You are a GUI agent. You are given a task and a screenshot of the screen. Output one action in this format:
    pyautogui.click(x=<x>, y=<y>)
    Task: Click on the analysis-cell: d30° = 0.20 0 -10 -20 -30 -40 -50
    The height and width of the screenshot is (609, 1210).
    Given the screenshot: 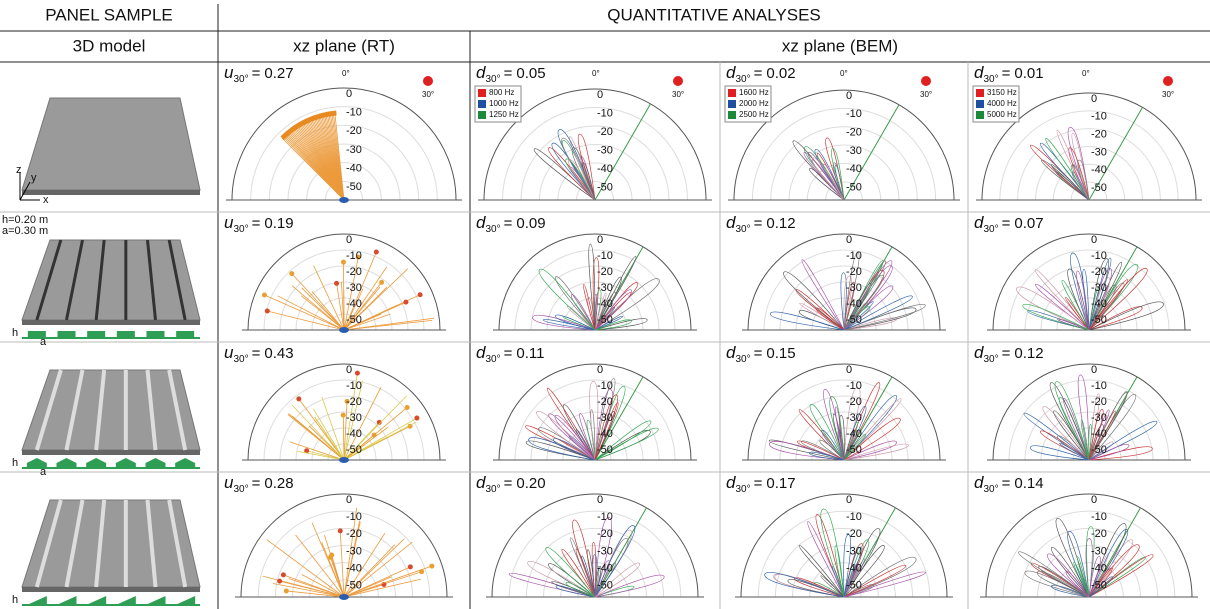 What is the action you would take?
    pyautogui.click(x=590, y=535)
    